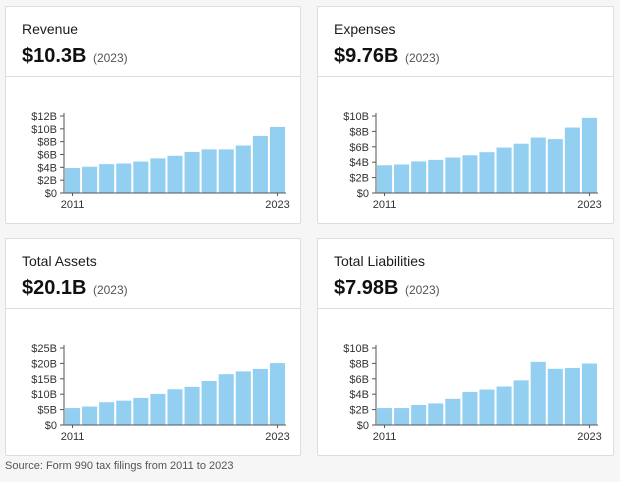 The image size is (620, 482). Describe the element at coordinates (54, 56) in the screenshot. I see `card-headline-value: $10.3B` at that location.